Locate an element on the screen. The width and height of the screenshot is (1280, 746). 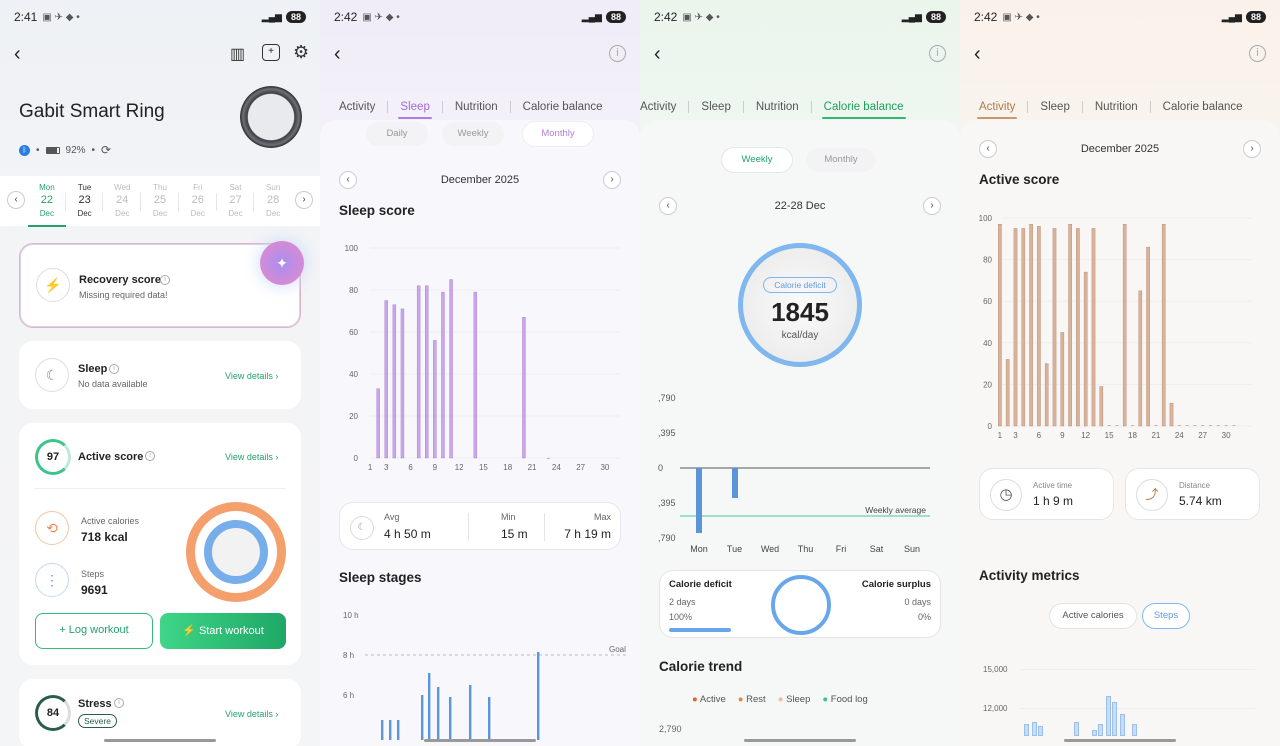
notification-icons: ▣ ✈ ◆ • is located at coordinates (1021, 17).